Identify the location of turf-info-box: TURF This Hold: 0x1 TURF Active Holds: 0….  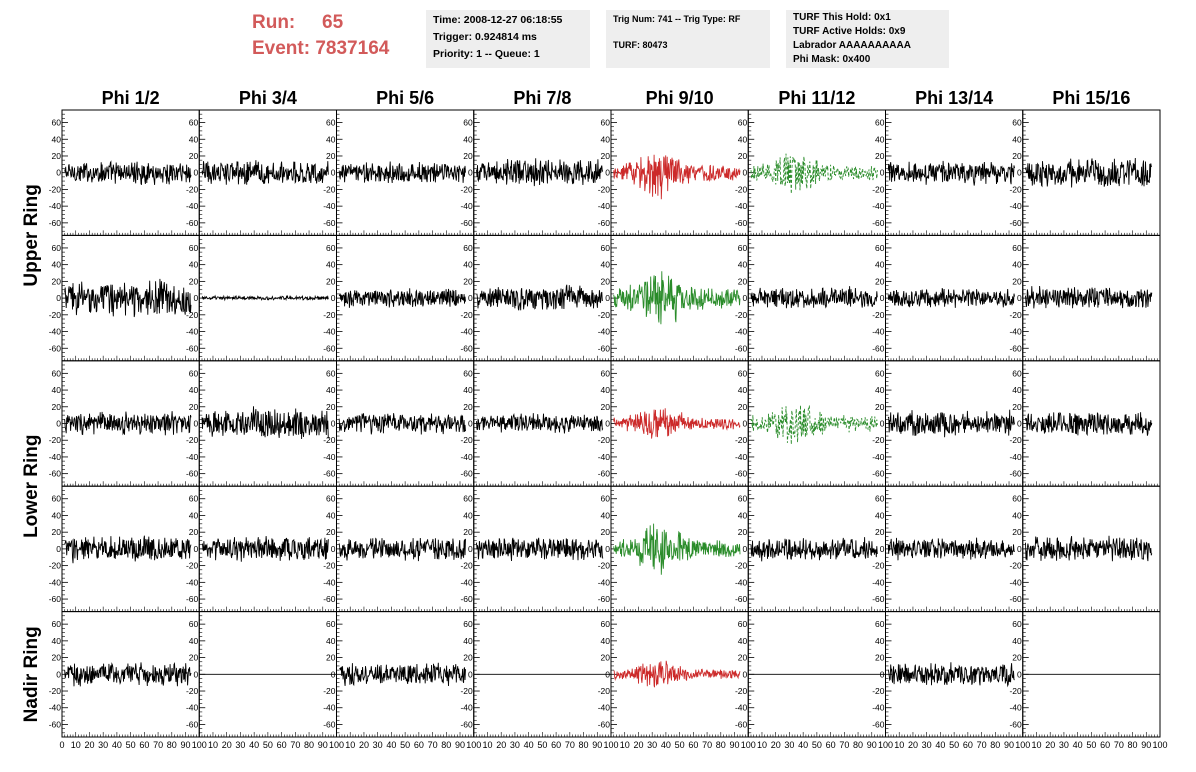
(867, 39).